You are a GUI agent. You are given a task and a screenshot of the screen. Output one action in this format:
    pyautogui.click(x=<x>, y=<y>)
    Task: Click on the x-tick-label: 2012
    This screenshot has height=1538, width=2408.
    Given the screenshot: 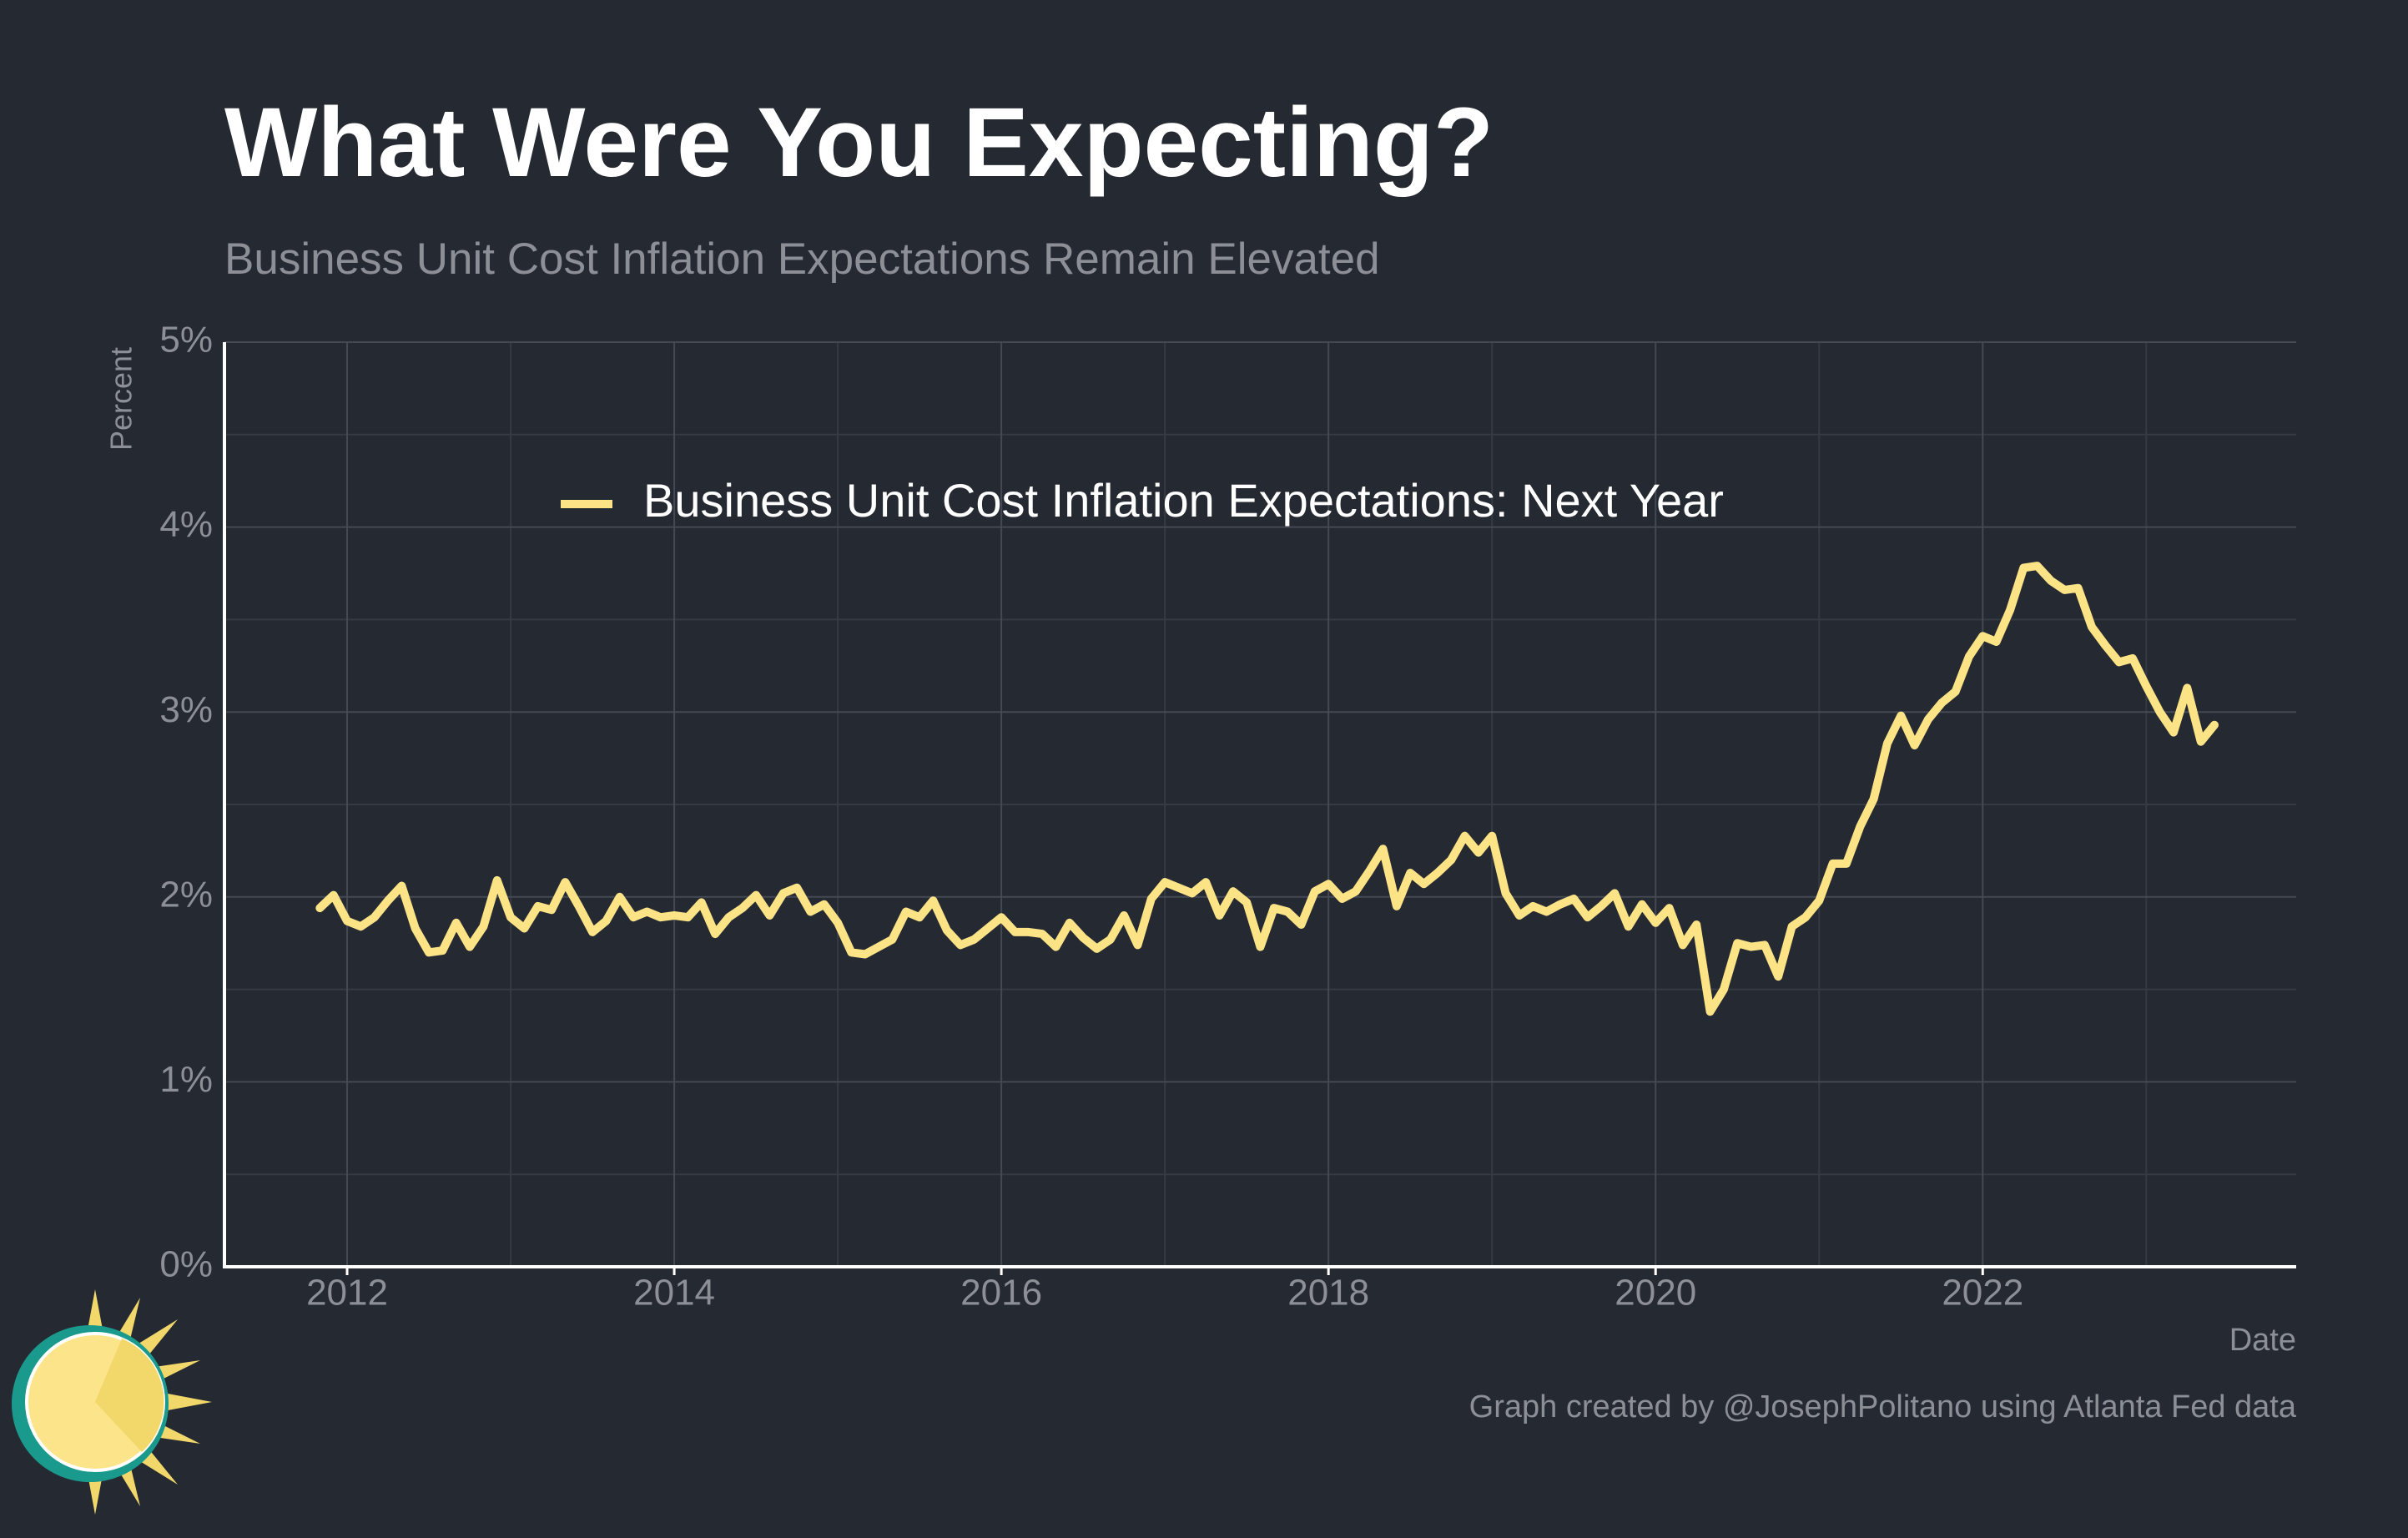 What is the action you would take?
    pyautogui.click(x=347, y=1293)
    